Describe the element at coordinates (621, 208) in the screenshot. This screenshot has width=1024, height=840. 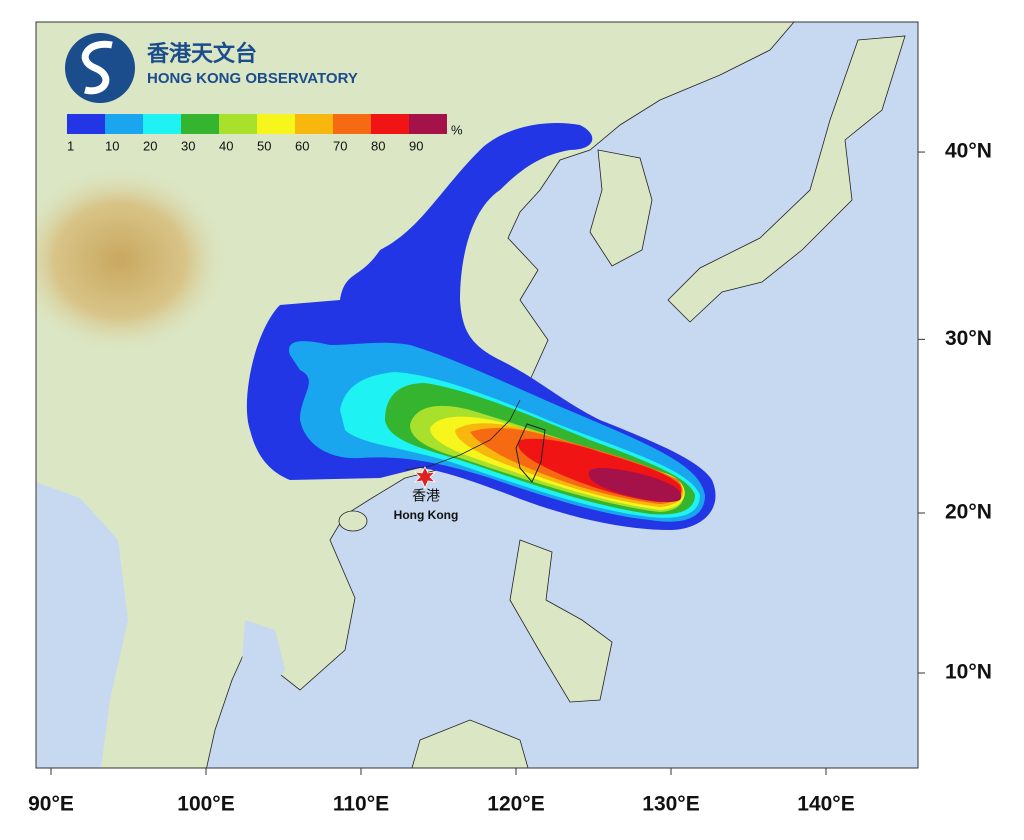
I see `korea` at that location.